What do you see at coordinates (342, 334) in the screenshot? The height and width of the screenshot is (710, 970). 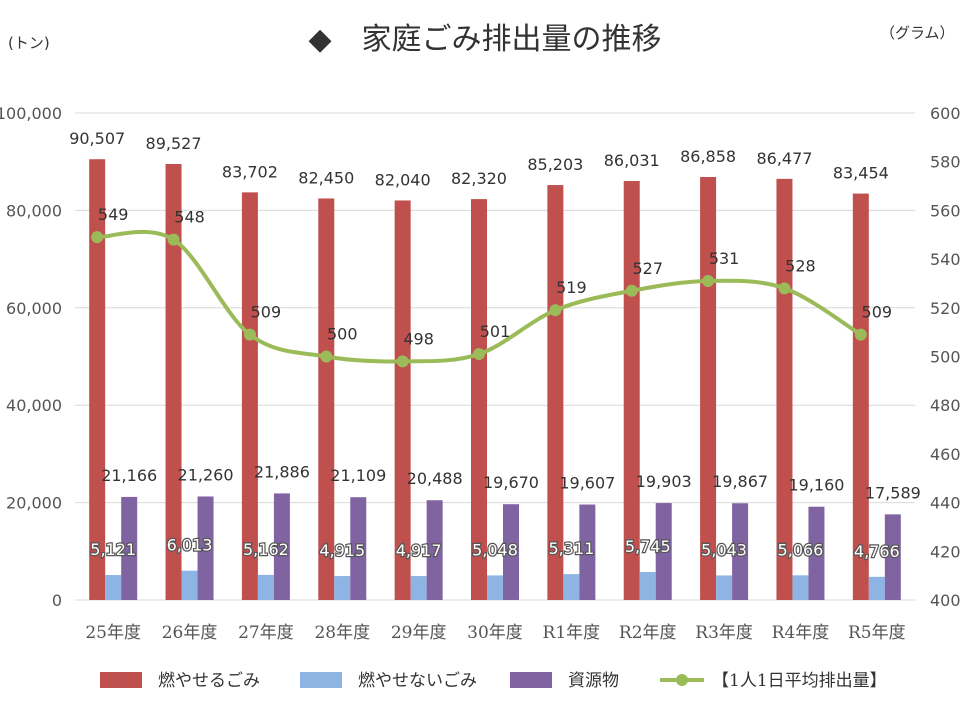 I see `data-label-average: 500` at bounding box center [342, 334].